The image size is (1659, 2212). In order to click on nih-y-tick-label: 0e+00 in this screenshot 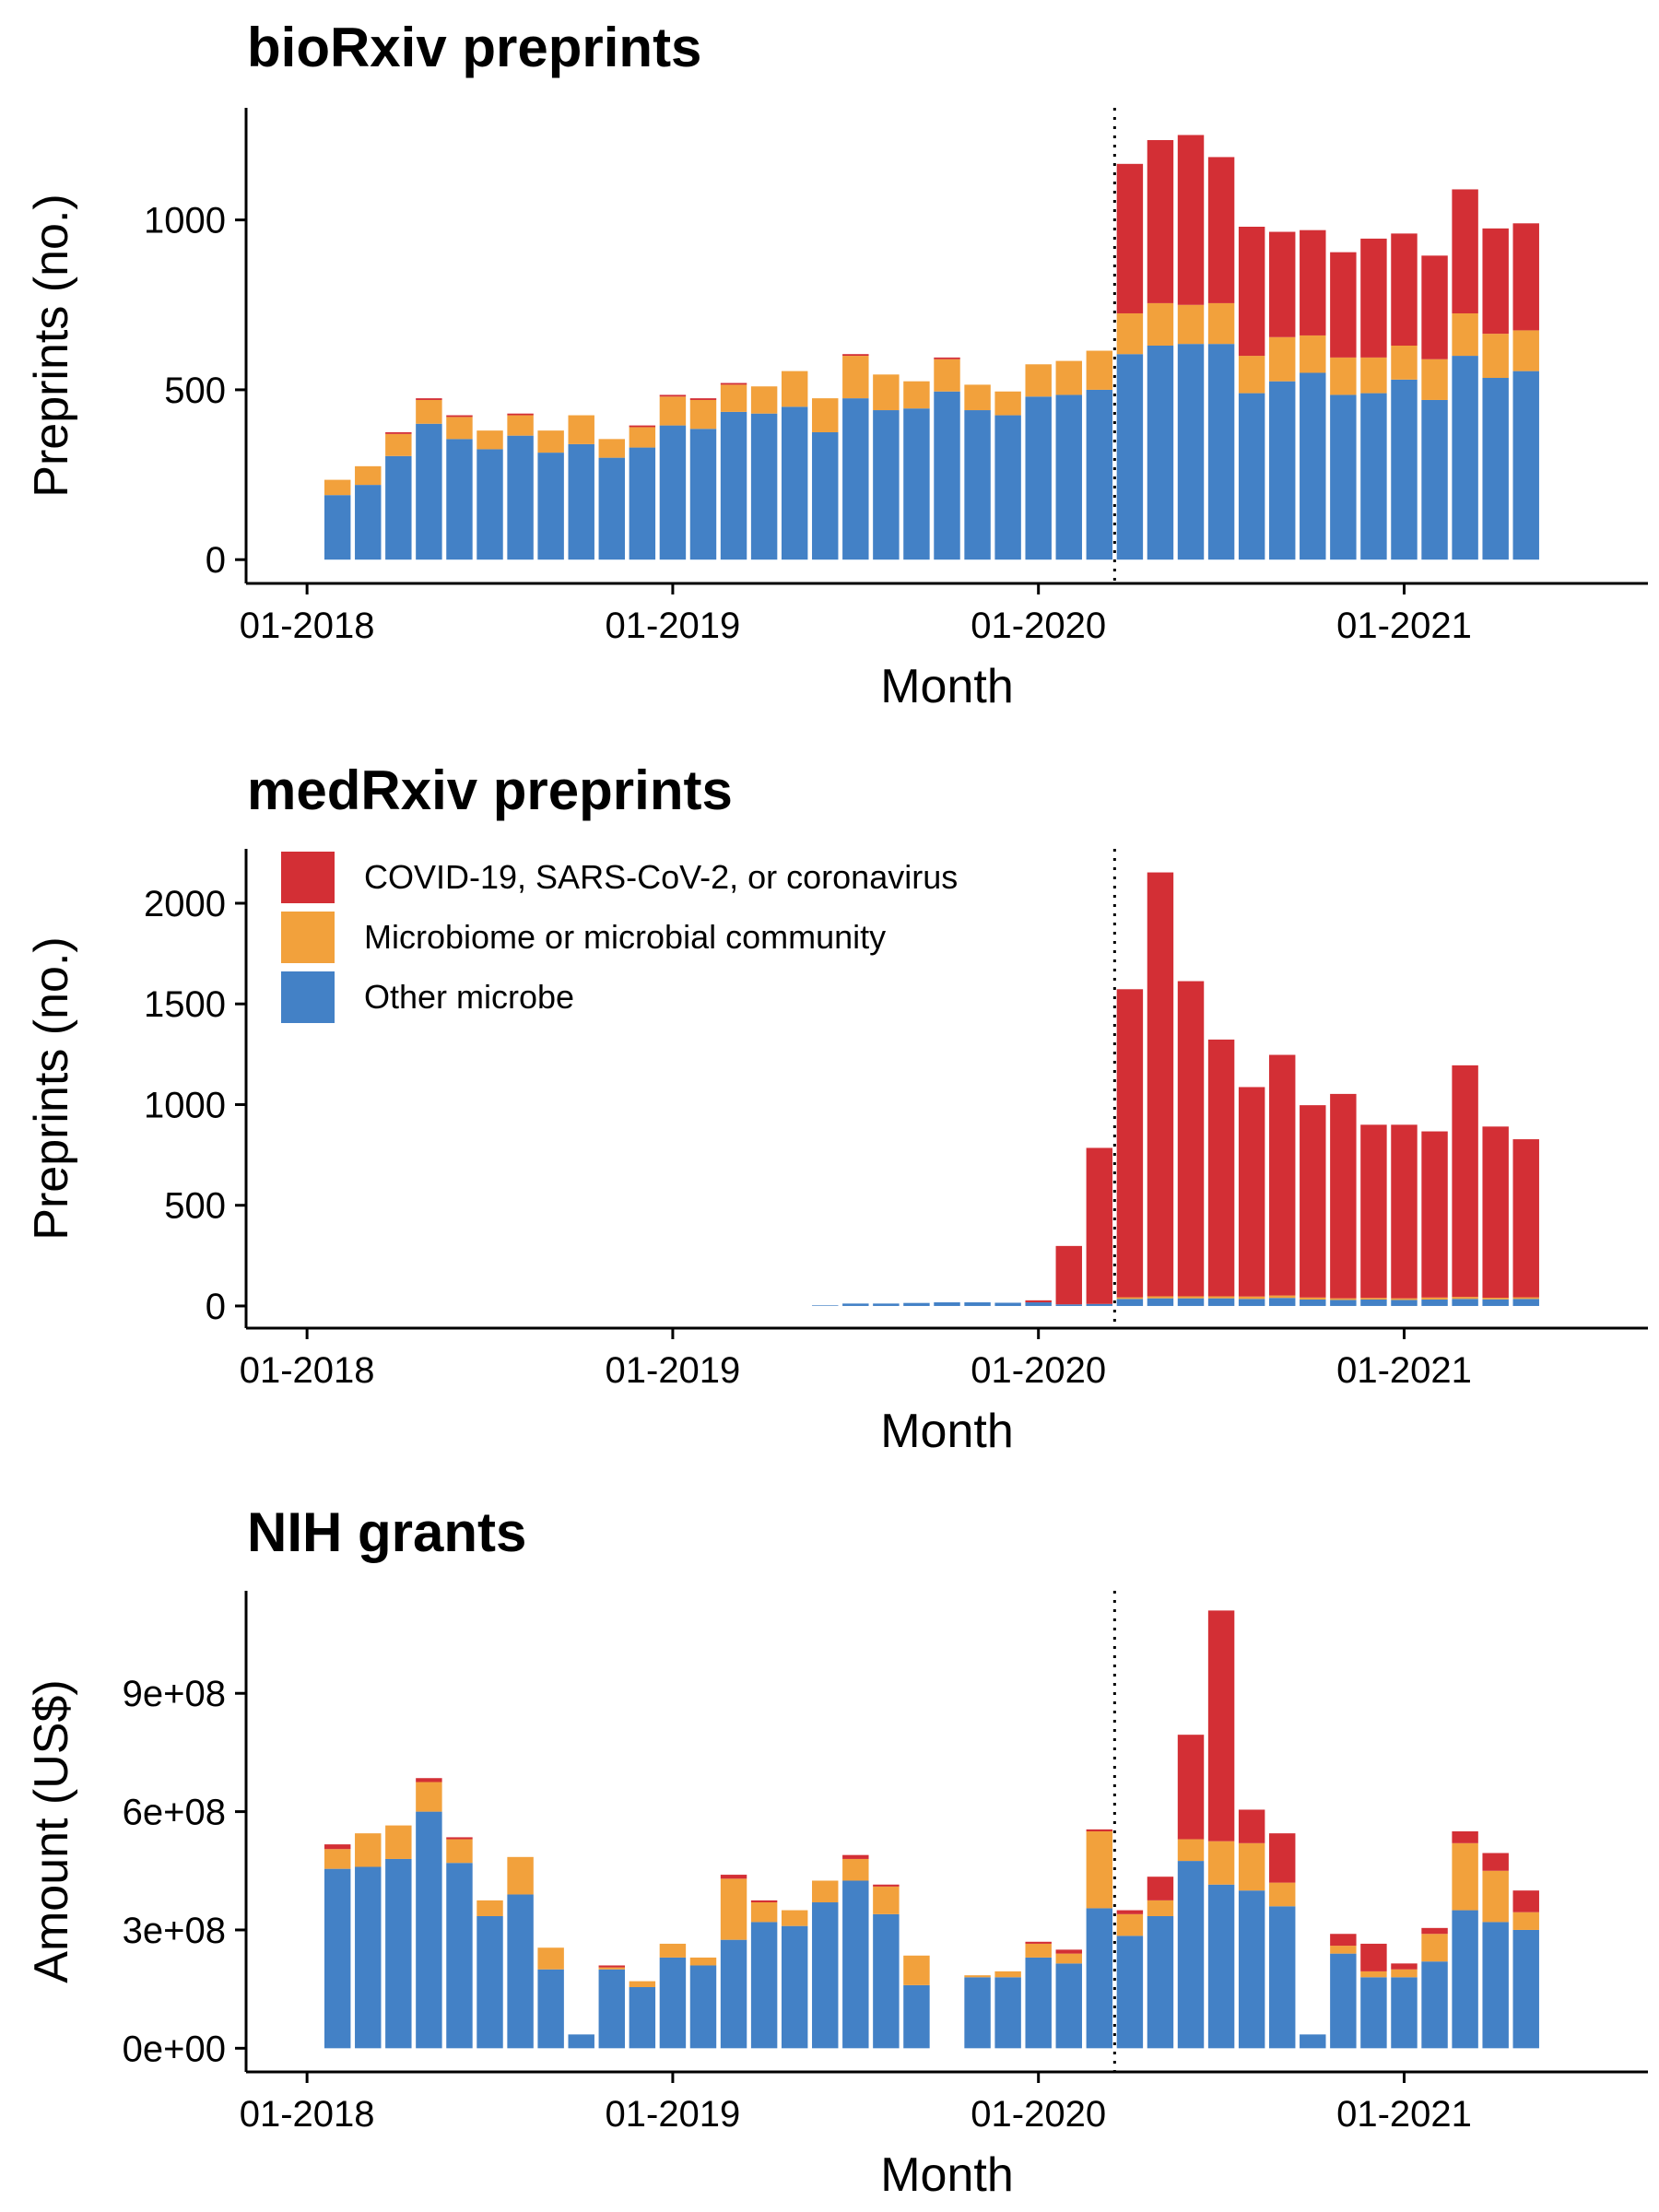, I will do `click(174, 2049)`.